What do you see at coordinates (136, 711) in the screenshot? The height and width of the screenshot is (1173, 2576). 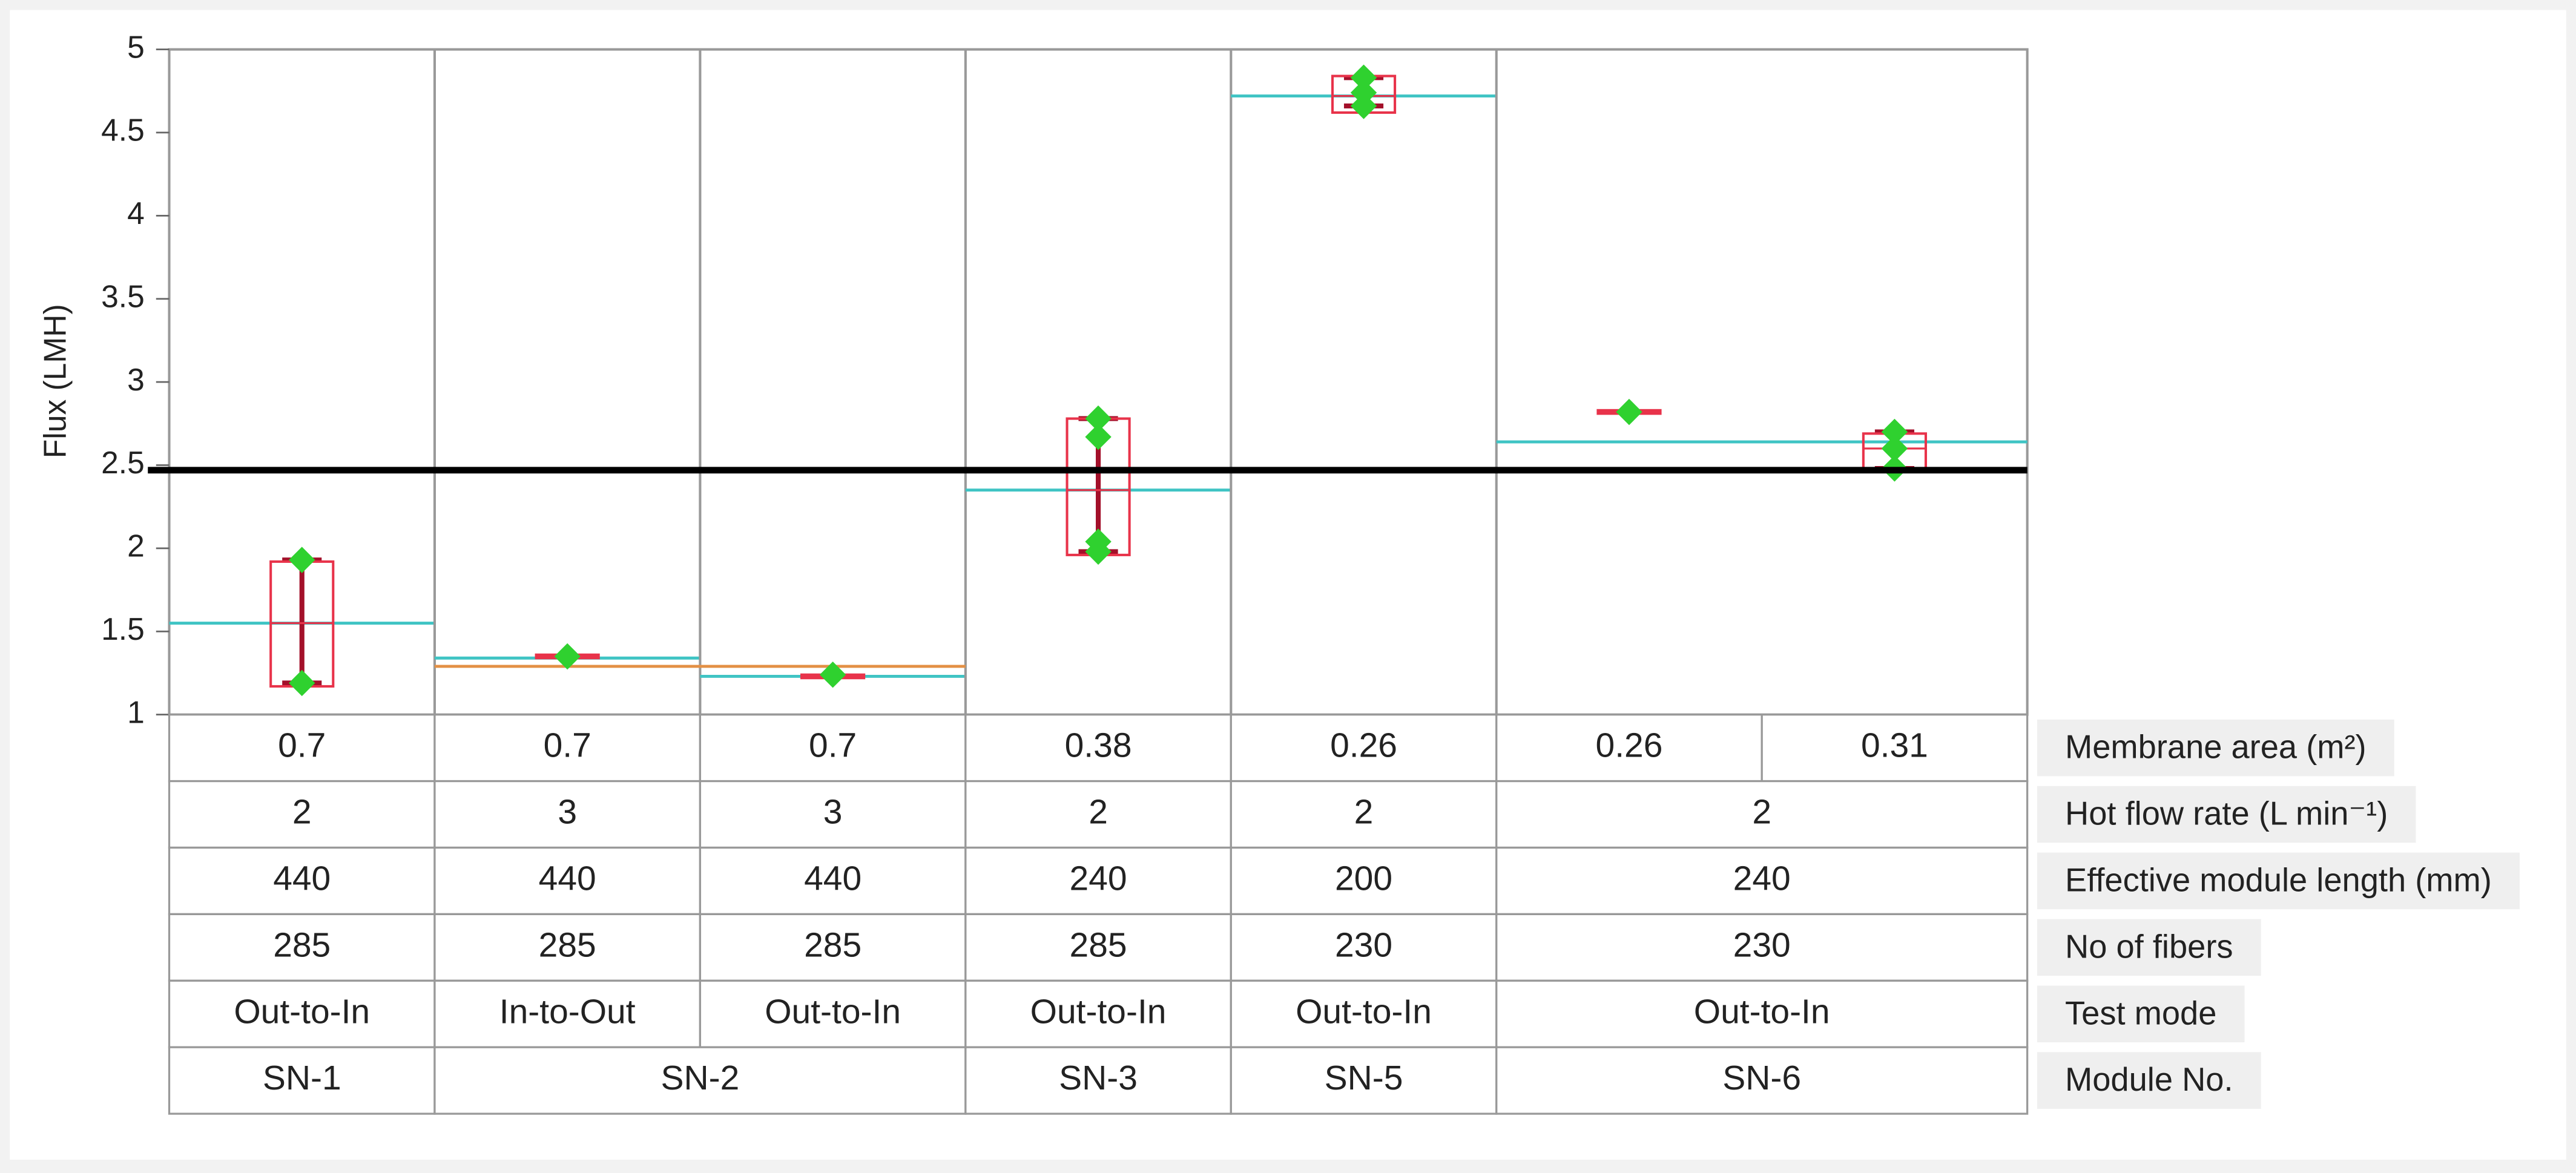 I see `y-tick-label: 1` at bounding box center [136, 711].